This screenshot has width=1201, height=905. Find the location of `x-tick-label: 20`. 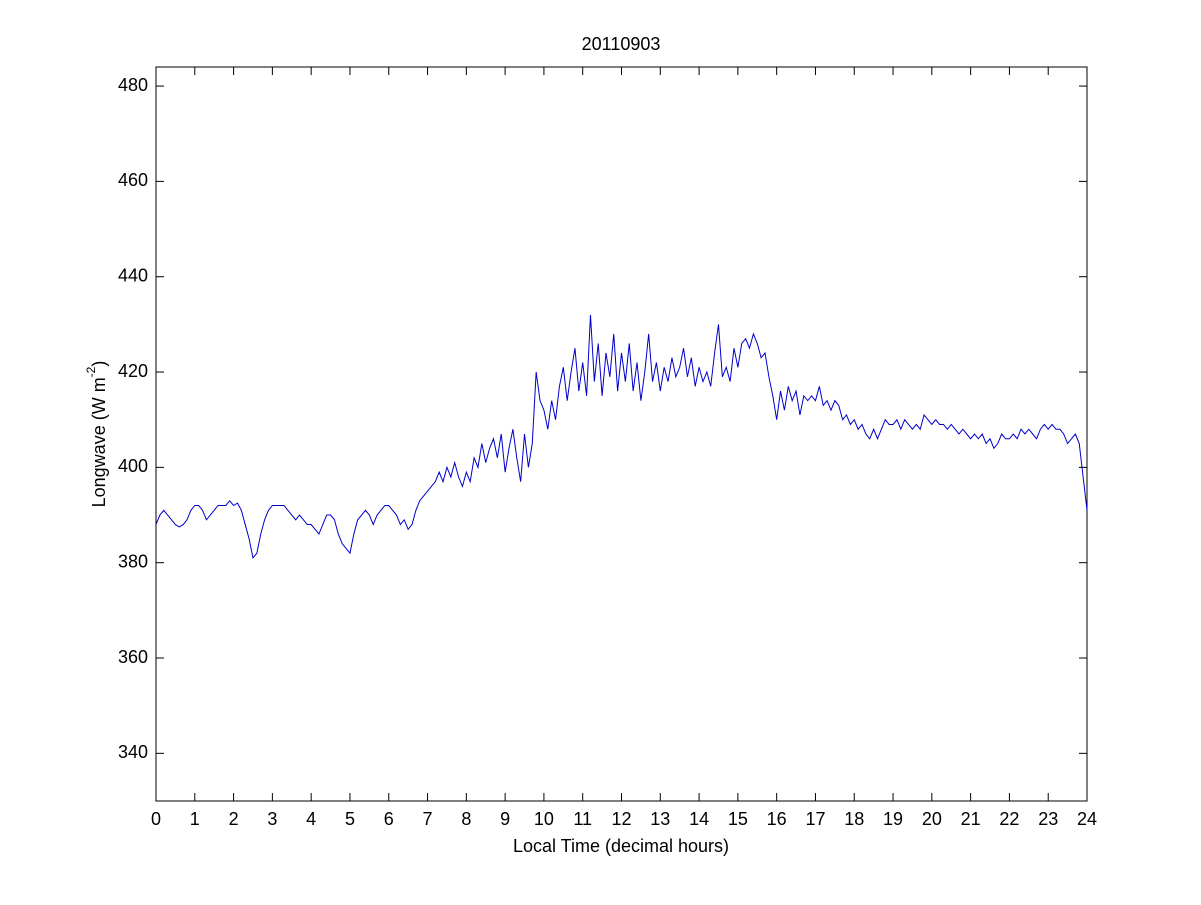

x-tick-label: 20 is located at coordinates (932, 819).